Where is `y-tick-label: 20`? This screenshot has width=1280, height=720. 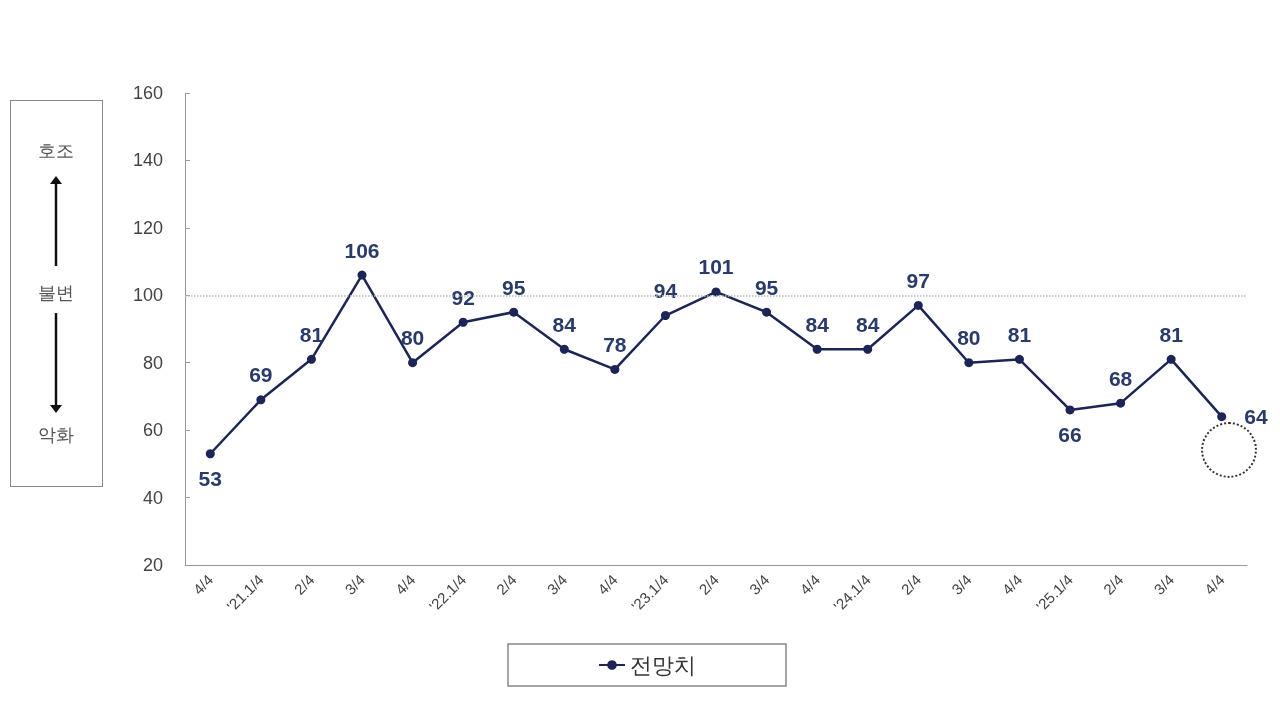 y-tick-label: 20 is located at coordinates (152, 565).